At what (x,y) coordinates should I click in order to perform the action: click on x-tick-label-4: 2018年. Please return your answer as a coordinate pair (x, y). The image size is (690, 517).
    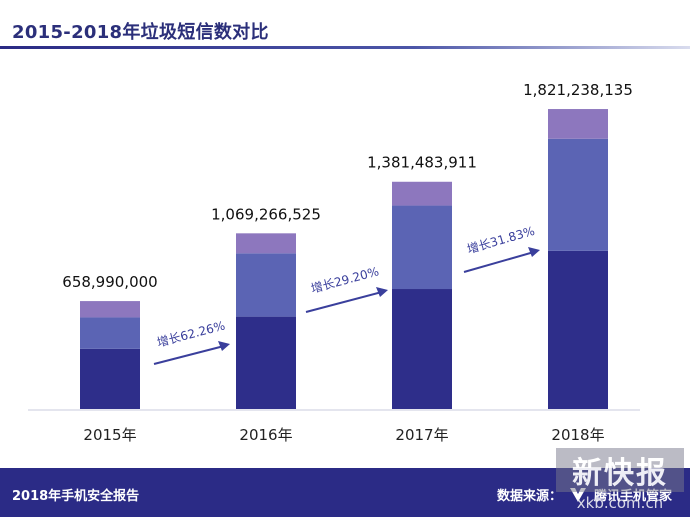
    Looking at the image, I should click on (577, 435).